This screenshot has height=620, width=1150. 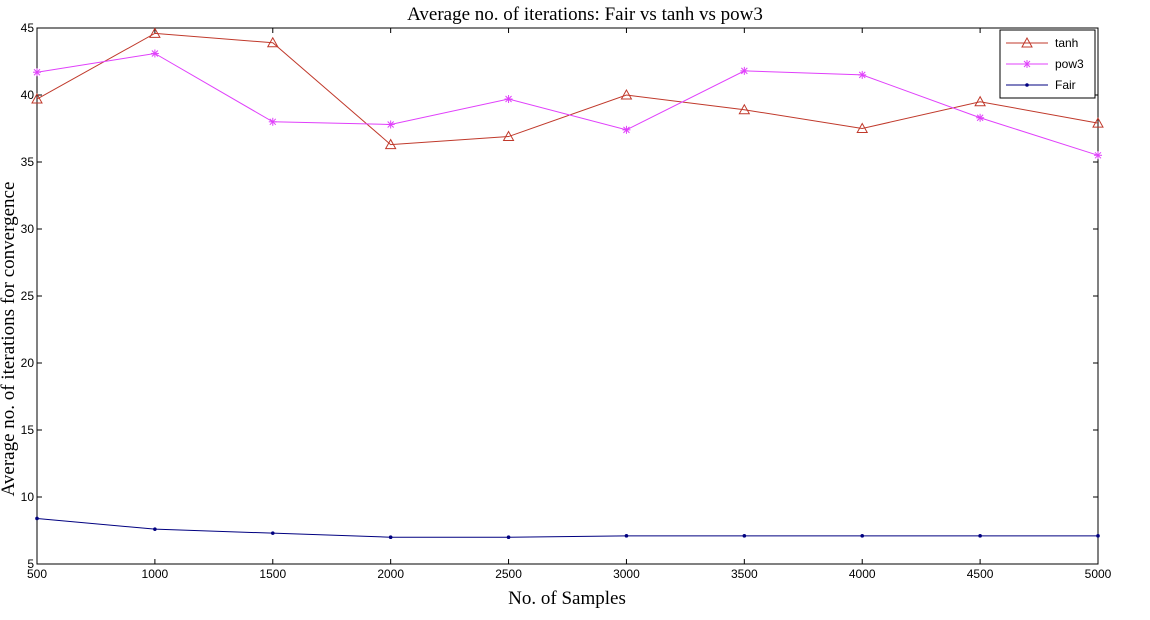 I want to click on x-tick-label: 2000, so click(x=390, y=574).